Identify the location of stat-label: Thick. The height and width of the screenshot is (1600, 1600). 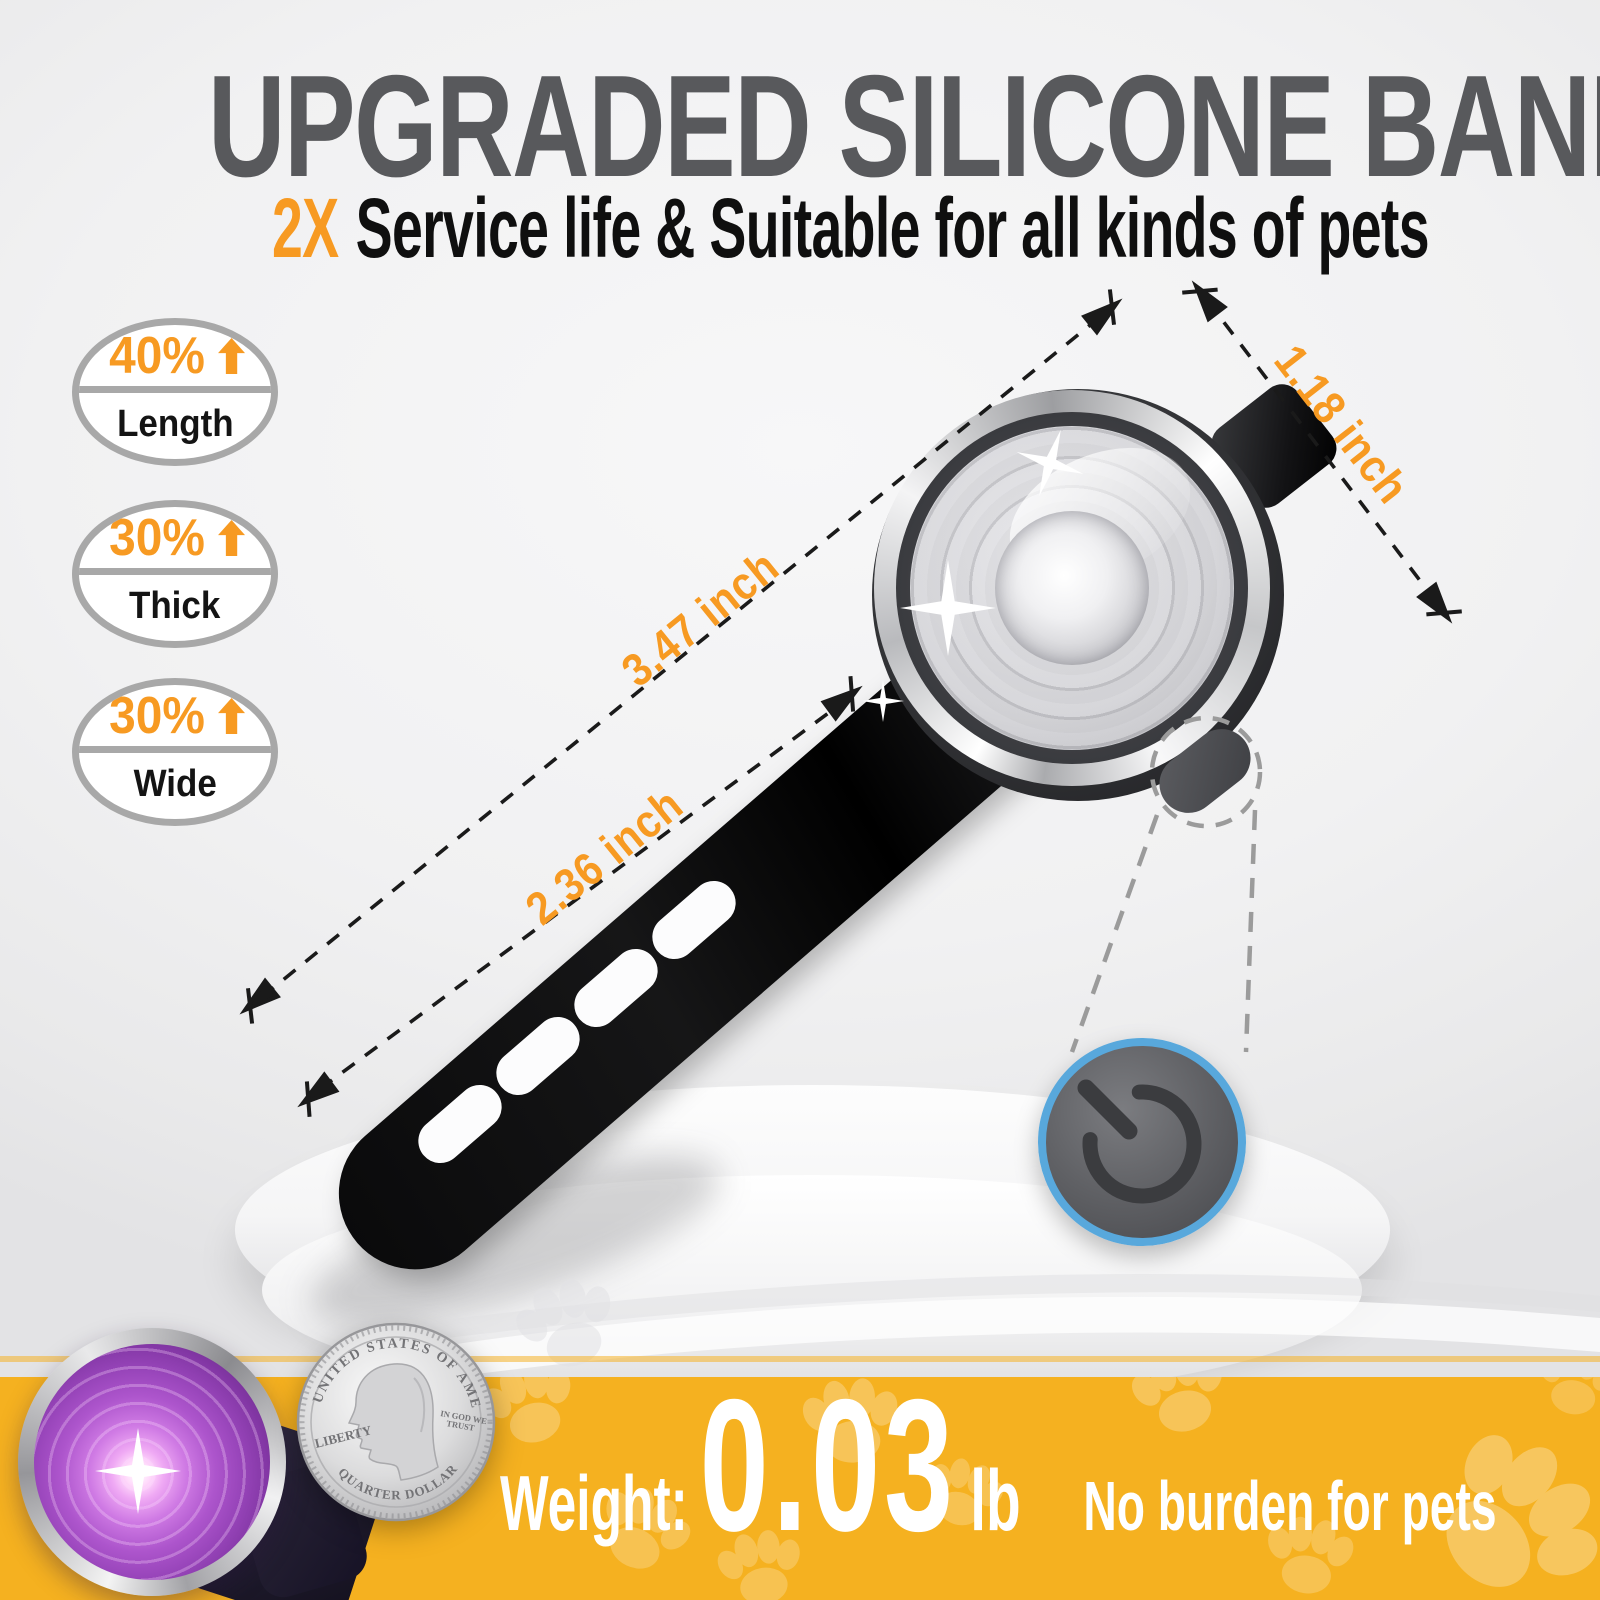
(175, 605).